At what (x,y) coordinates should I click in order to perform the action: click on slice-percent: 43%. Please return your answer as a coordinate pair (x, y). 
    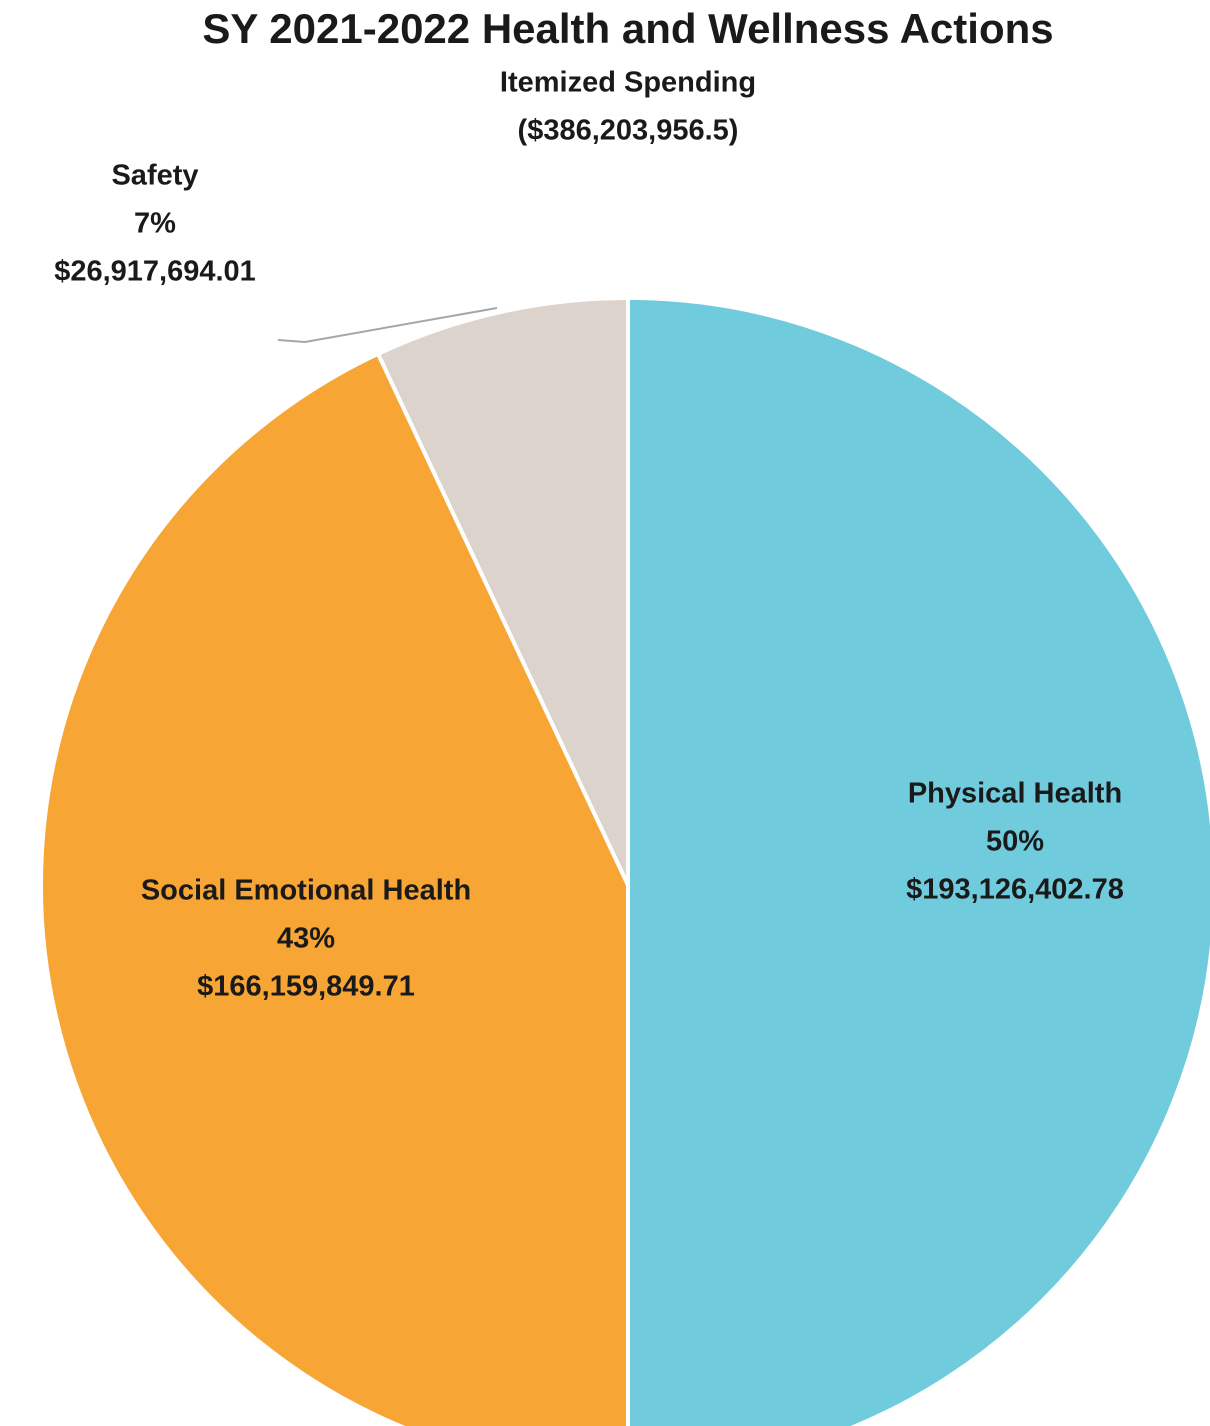
    Looking at the image, I should click on (306, 939).